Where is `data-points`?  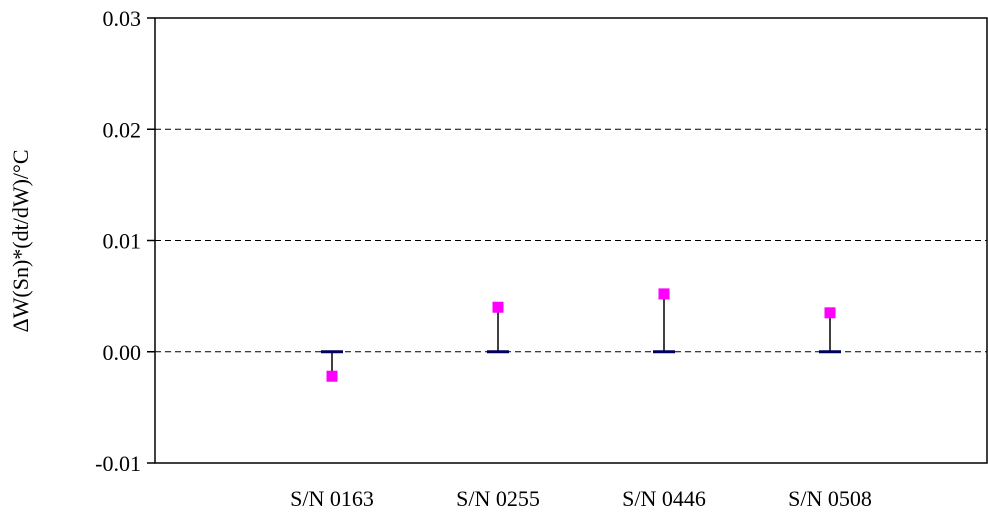
data-points is located at coordinates (581, 335).